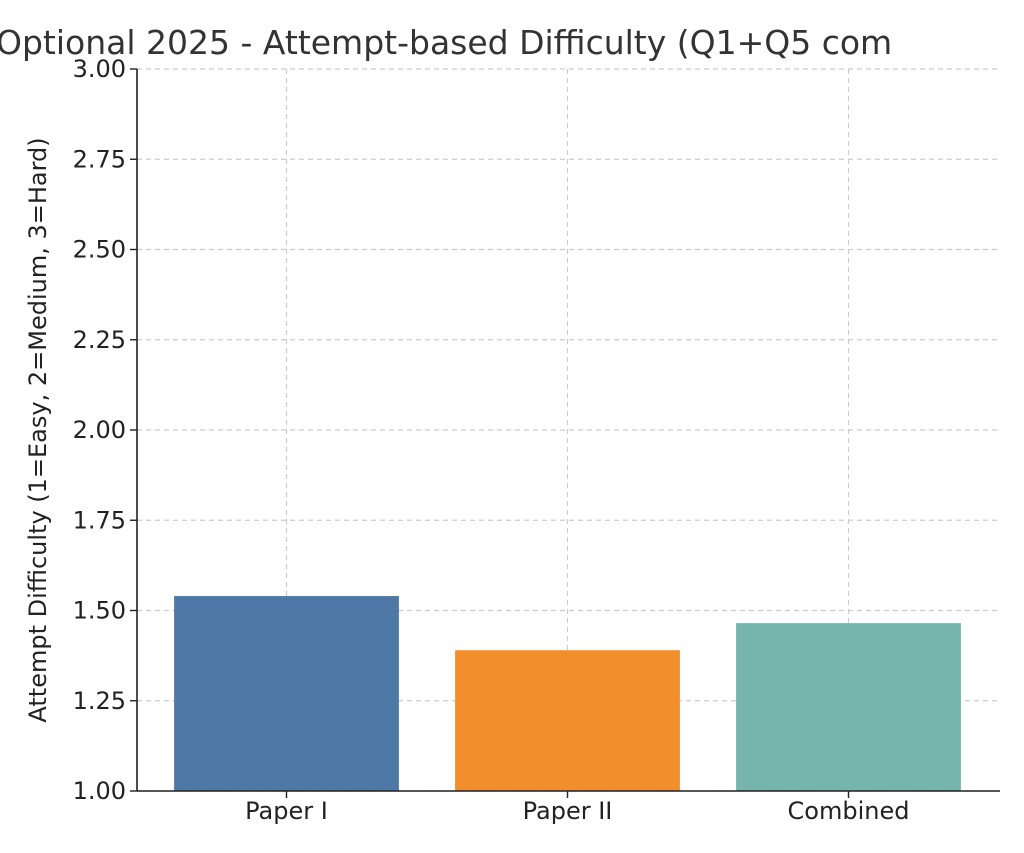 This screenshot has width=1024, height=853. Describe the element at coordinates (848, 707) in the screenshot. I see `bar-combined` at that location.